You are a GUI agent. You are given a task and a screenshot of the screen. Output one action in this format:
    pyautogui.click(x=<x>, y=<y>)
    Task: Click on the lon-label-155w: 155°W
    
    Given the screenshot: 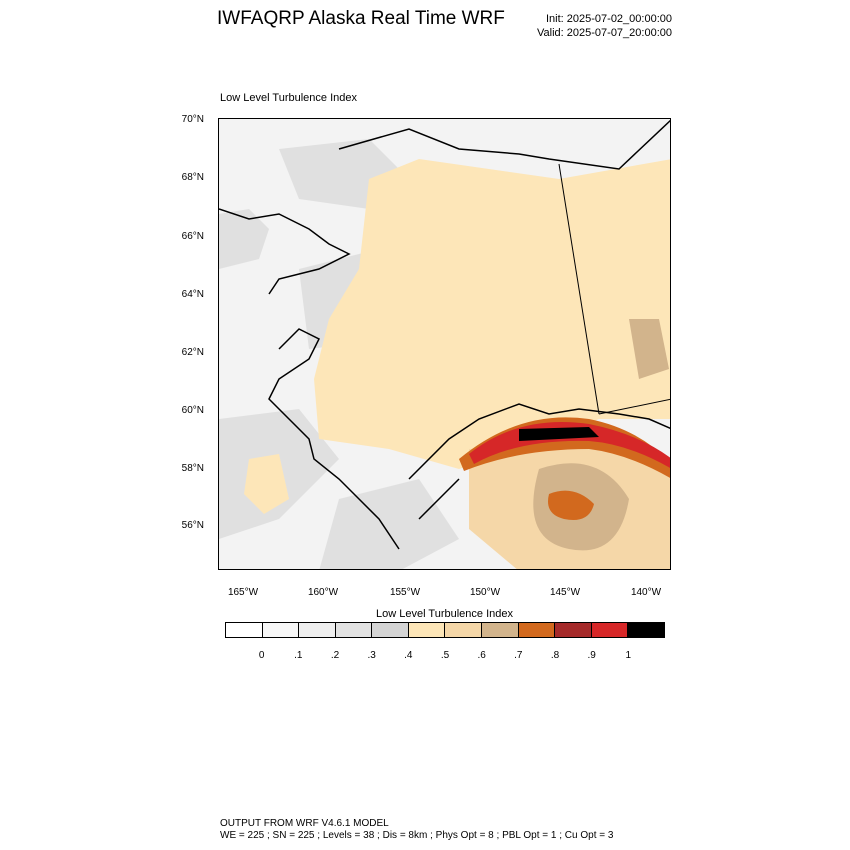 What is the action you would take?
    pyautogui.click(x=405, y=592)
    